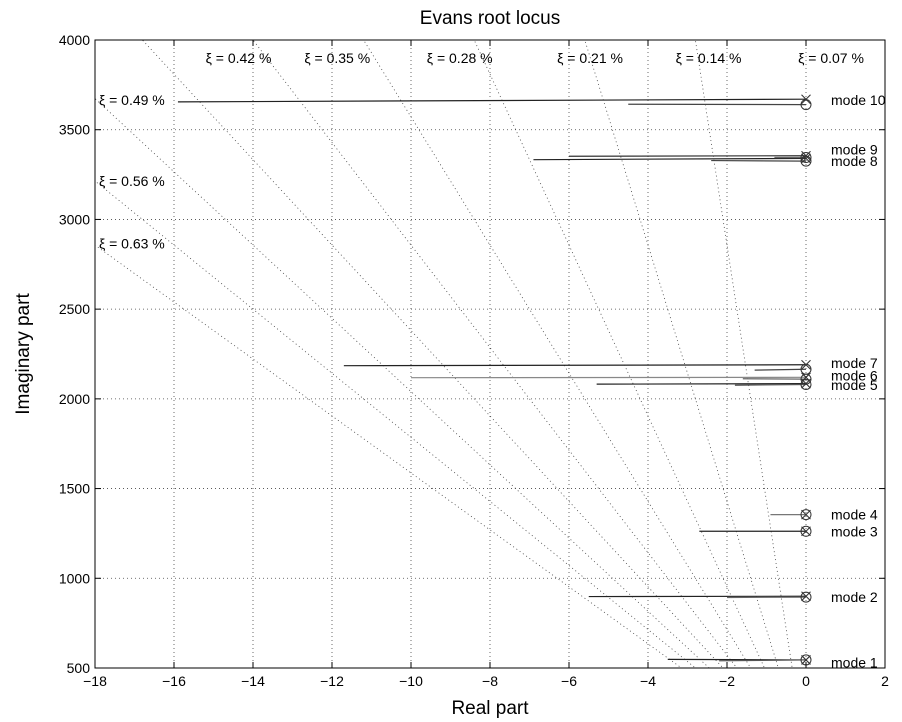 The height and width of the screenshot is (722, 902). Describe the element at coordinates (590, 58) in the screenshot. I see `damping-label: ξ = 0.21 %` at that location.